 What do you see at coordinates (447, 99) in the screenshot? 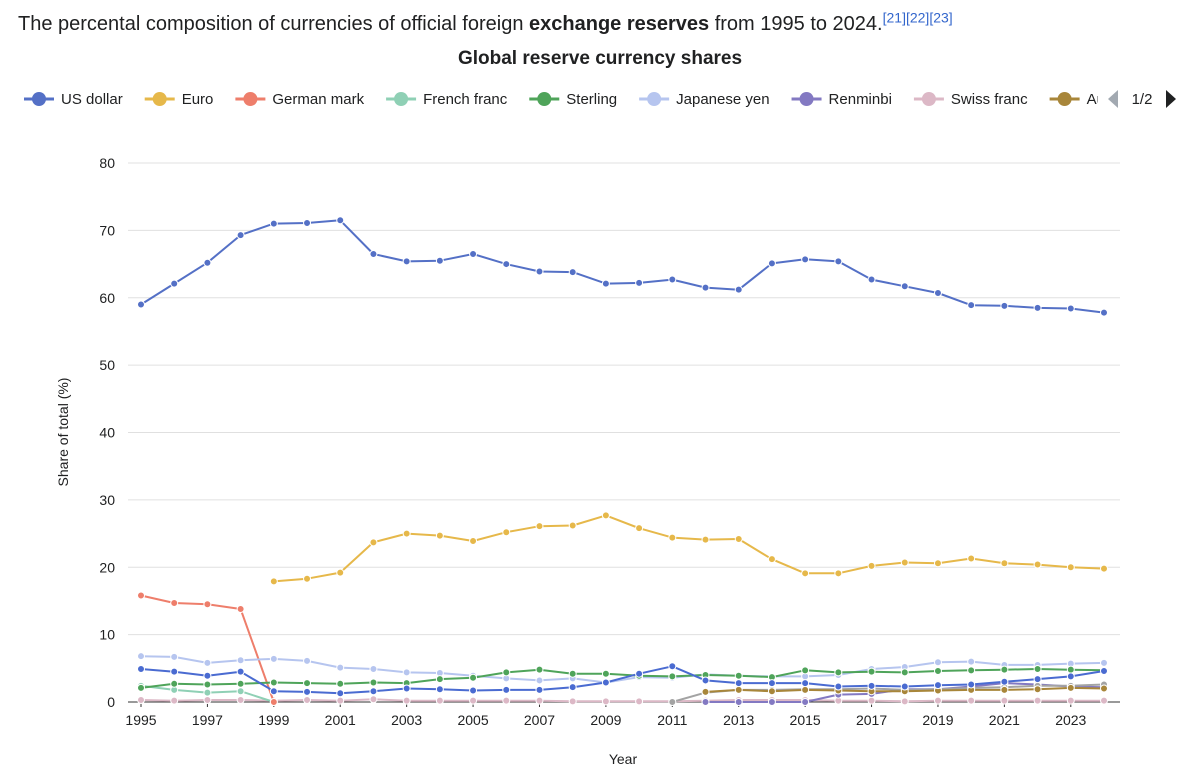
I see `legend-item: French franc` at bounding box center [447, 99].